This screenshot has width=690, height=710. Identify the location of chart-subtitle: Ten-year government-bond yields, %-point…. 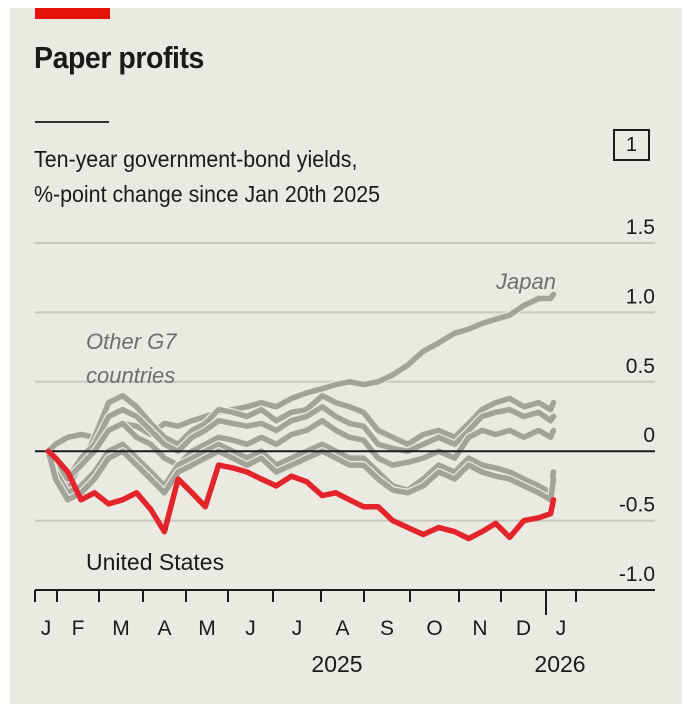
(207, 177).